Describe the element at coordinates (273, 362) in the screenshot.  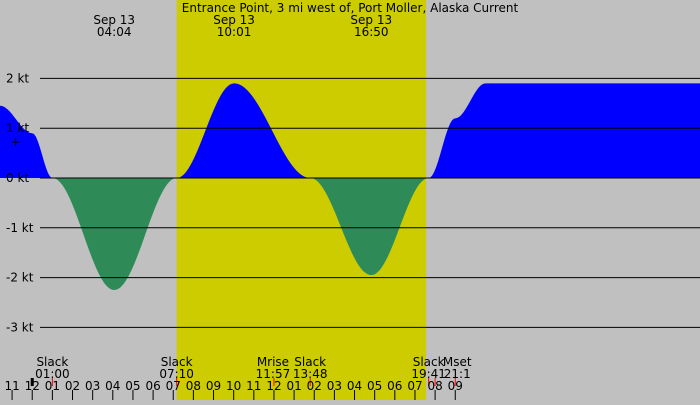
I see `event-name-label: Mrise` at that location.